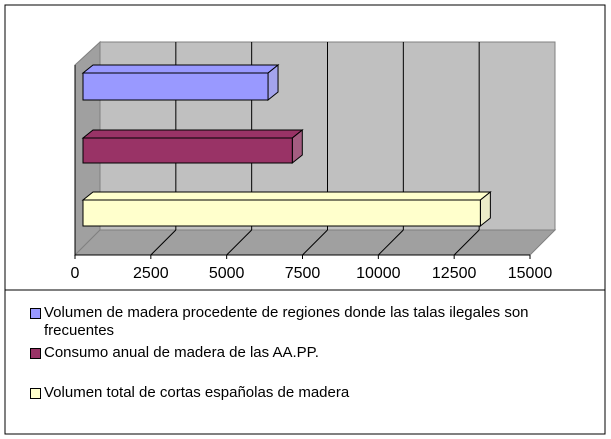  What do you see at coordinates (530, 273) in the screenshot?
I see `x-tick-label: 15000` at bounding box center [530, 273].